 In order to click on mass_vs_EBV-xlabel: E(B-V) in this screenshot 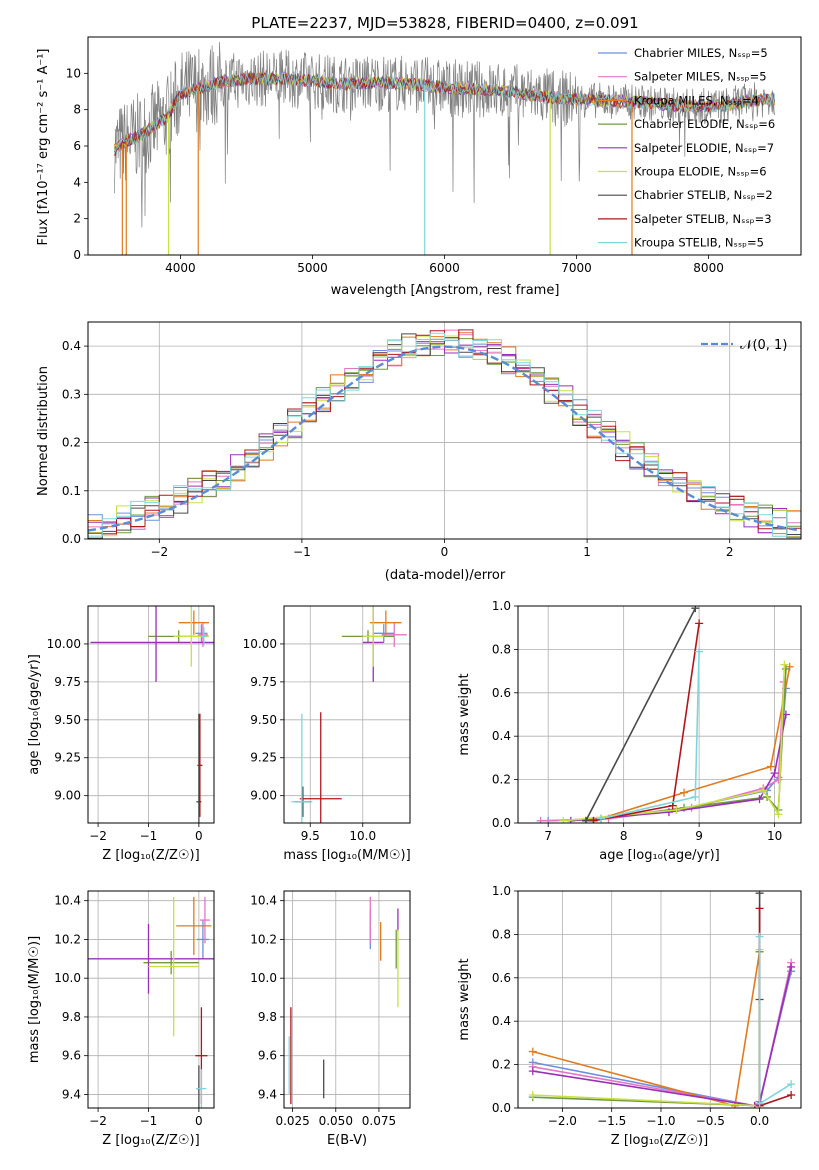, I will do `click(347, 1140)`.